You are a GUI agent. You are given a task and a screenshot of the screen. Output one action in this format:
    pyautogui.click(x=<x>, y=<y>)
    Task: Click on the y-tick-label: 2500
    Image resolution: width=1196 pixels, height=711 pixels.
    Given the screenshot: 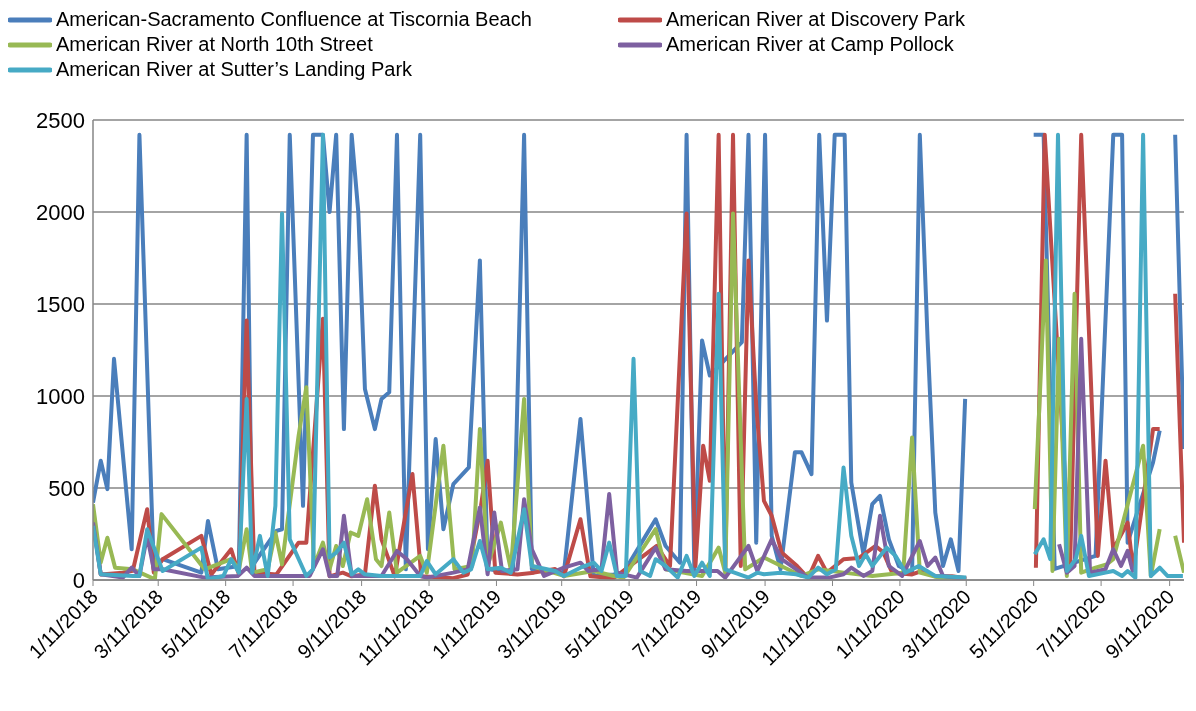 What is the action you would take?
    pyautogui.click(x=60, y=120)
    